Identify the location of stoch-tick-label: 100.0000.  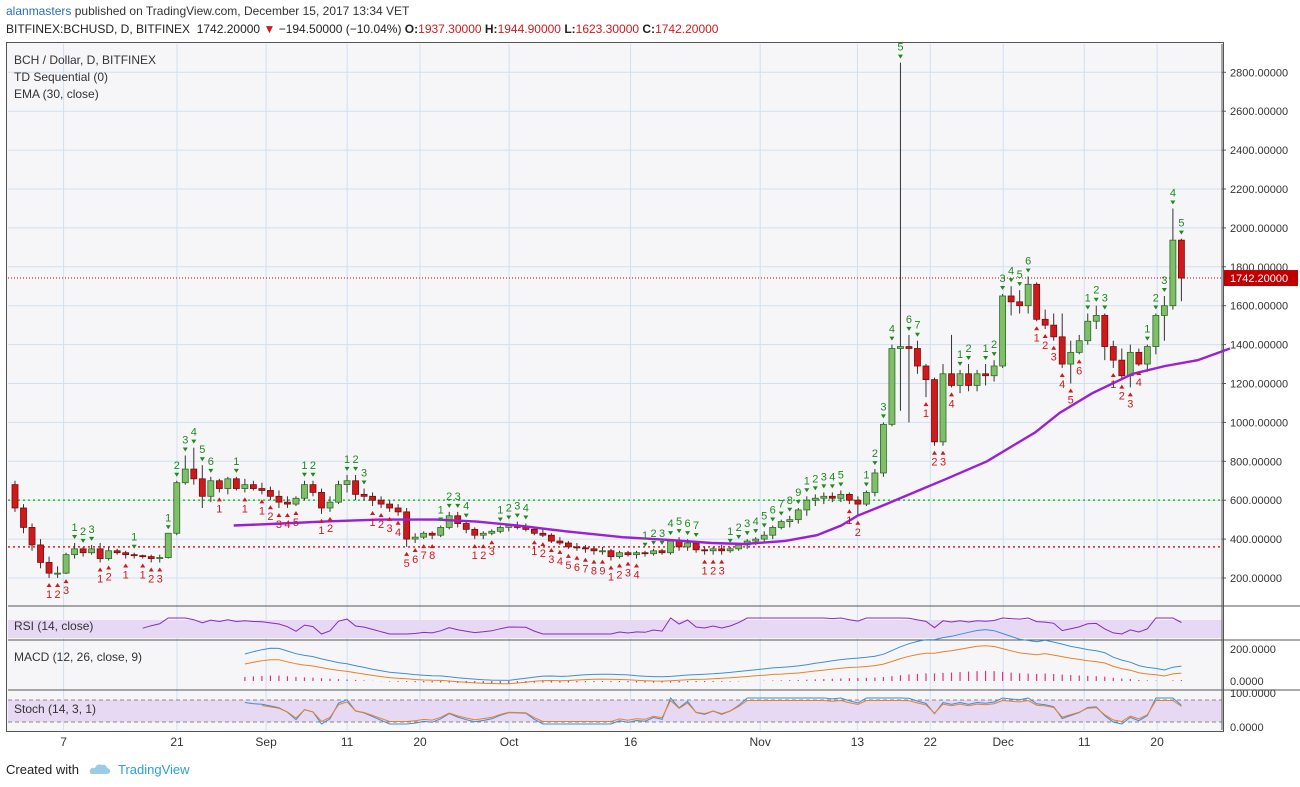
(1253, 694).